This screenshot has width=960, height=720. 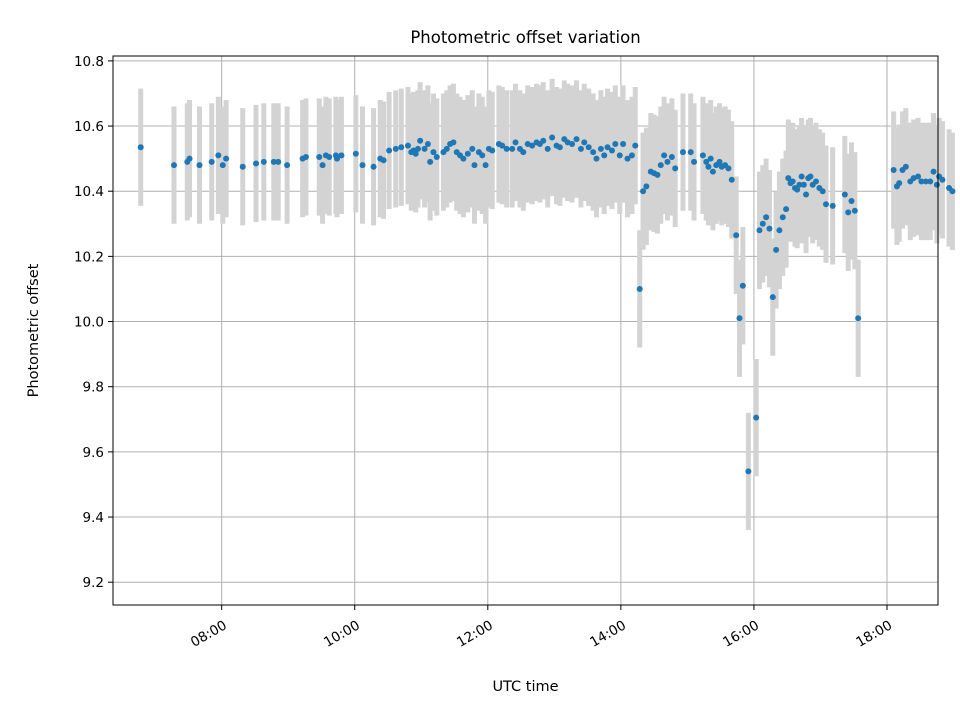 I want to click on x-tick-label: 16:00, so click(x=741, y=633).